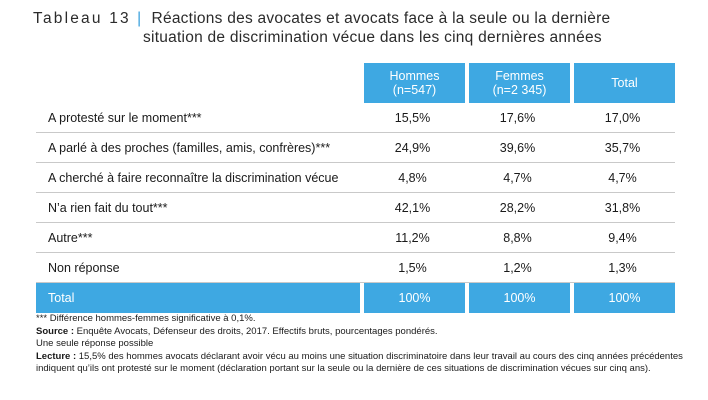 Image resolution: width=708 pixels, height=400 pixels. What do you see at coordinates (519, 76) in the screenshot?
I see `column-header-femmes-title: Femmes` at bounding box center [519, 76].